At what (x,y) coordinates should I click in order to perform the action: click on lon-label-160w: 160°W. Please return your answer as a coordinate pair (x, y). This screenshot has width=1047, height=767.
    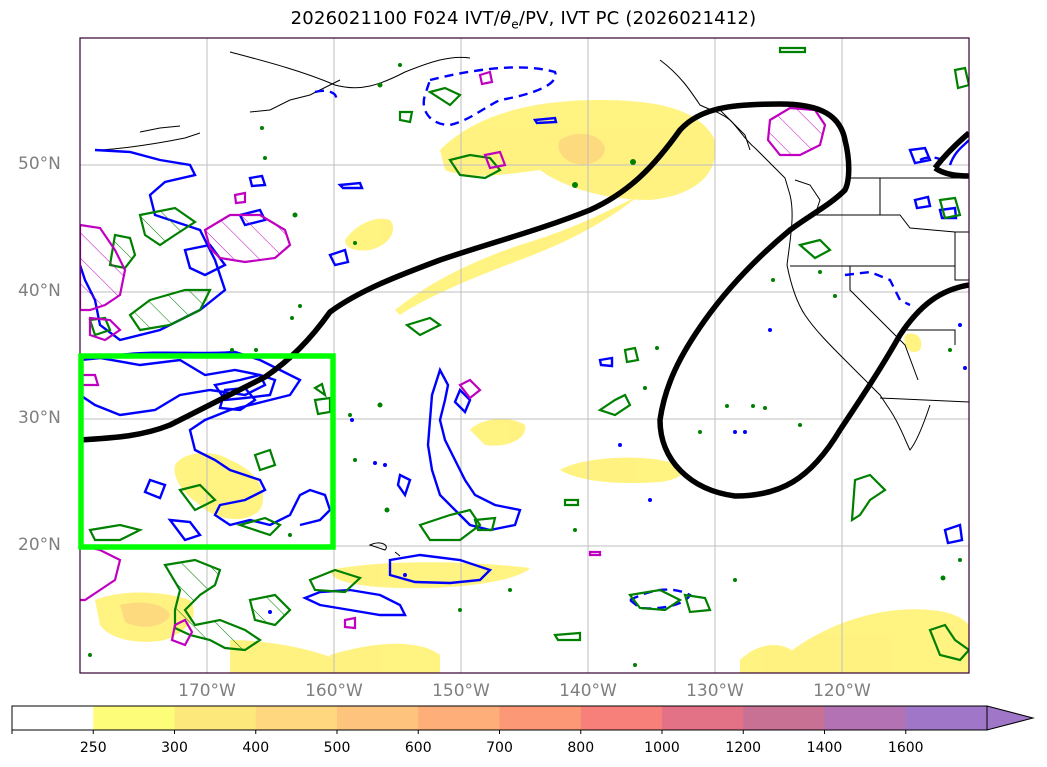
    Looking at the image, I should click on (334, 691).